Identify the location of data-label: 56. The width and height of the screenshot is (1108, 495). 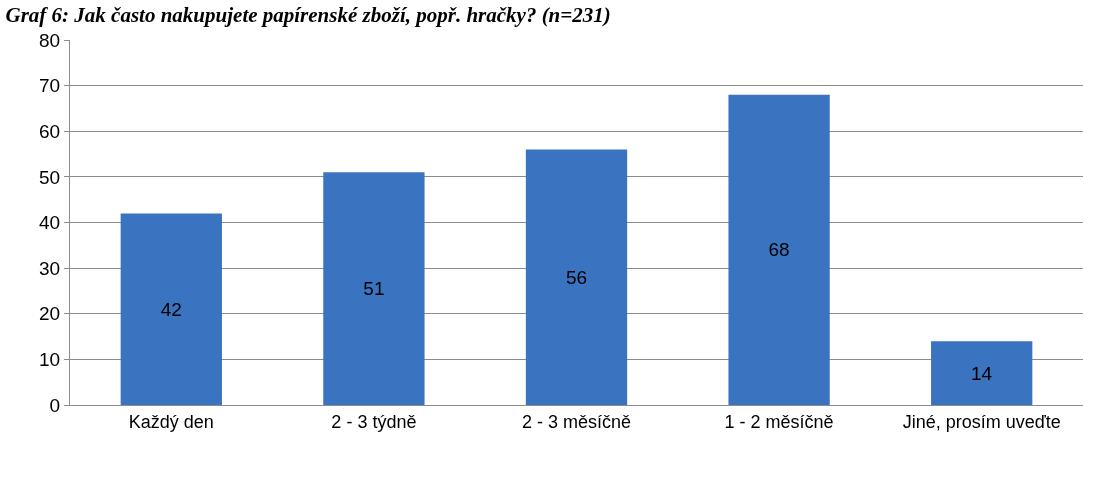
(576, 277).